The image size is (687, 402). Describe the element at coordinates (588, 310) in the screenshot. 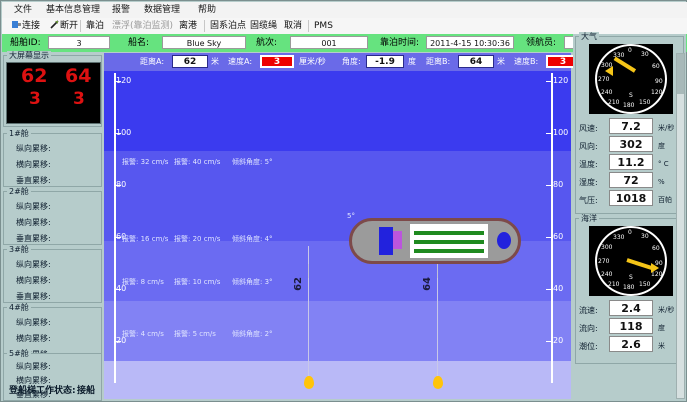

I see `current-speed-label: 流速:` at that location.